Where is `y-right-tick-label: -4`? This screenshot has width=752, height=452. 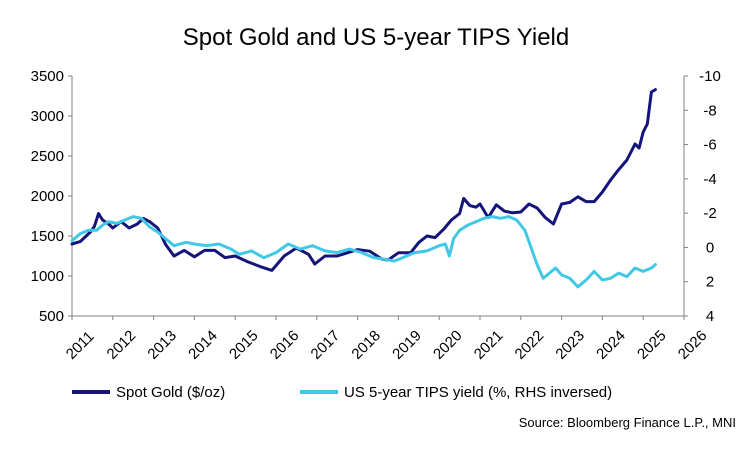
y-right-tick-label: -4 is located at coordinates (709, 179).